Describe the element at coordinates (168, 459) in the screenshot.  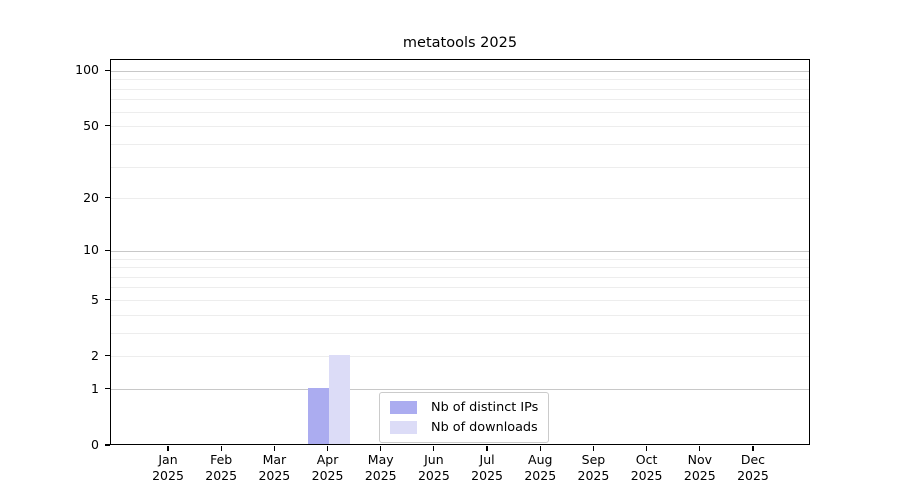
I see `x-tick-label-month: Jan` at that location.